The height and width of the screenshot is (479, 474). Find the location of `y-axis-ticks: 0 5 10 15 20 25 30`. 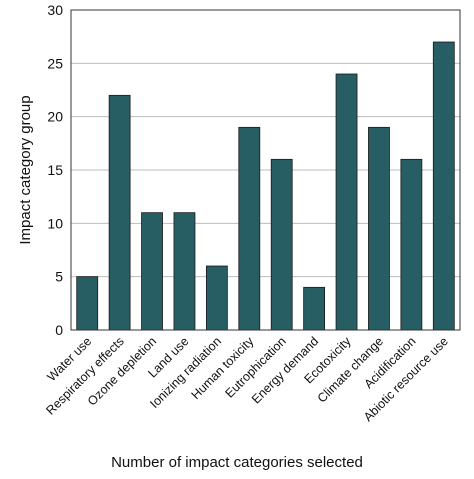

y-axis-ticks: 0 5 10 15 20 25 30 is located at coordinates (55, 170).